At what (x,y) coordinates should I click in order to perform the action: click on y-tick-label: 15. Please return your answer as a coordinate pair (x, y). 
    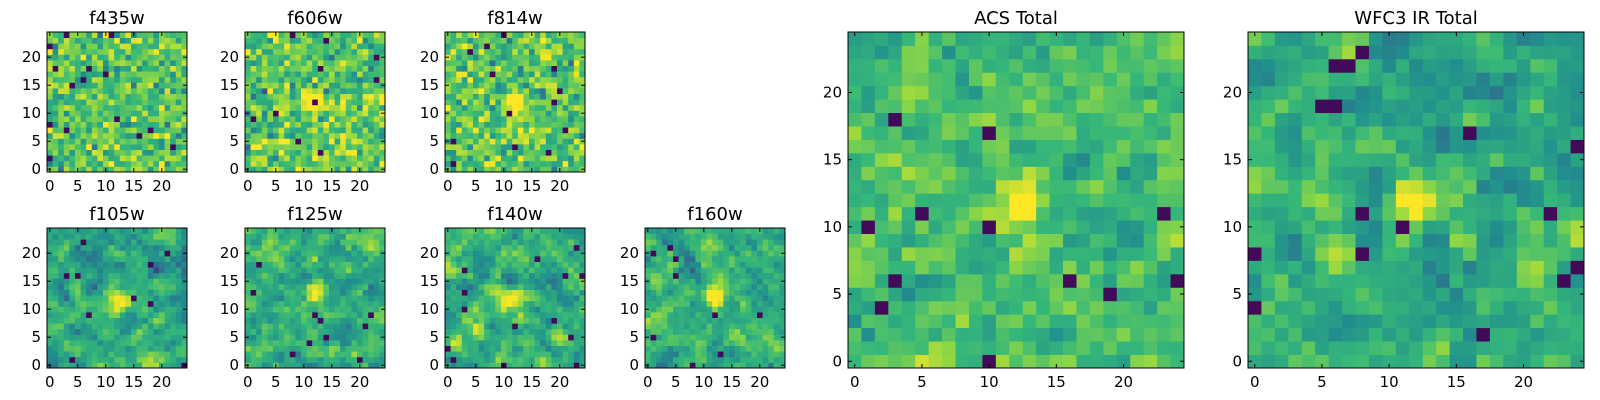
    Looking at the image, I should click on (429, 281).